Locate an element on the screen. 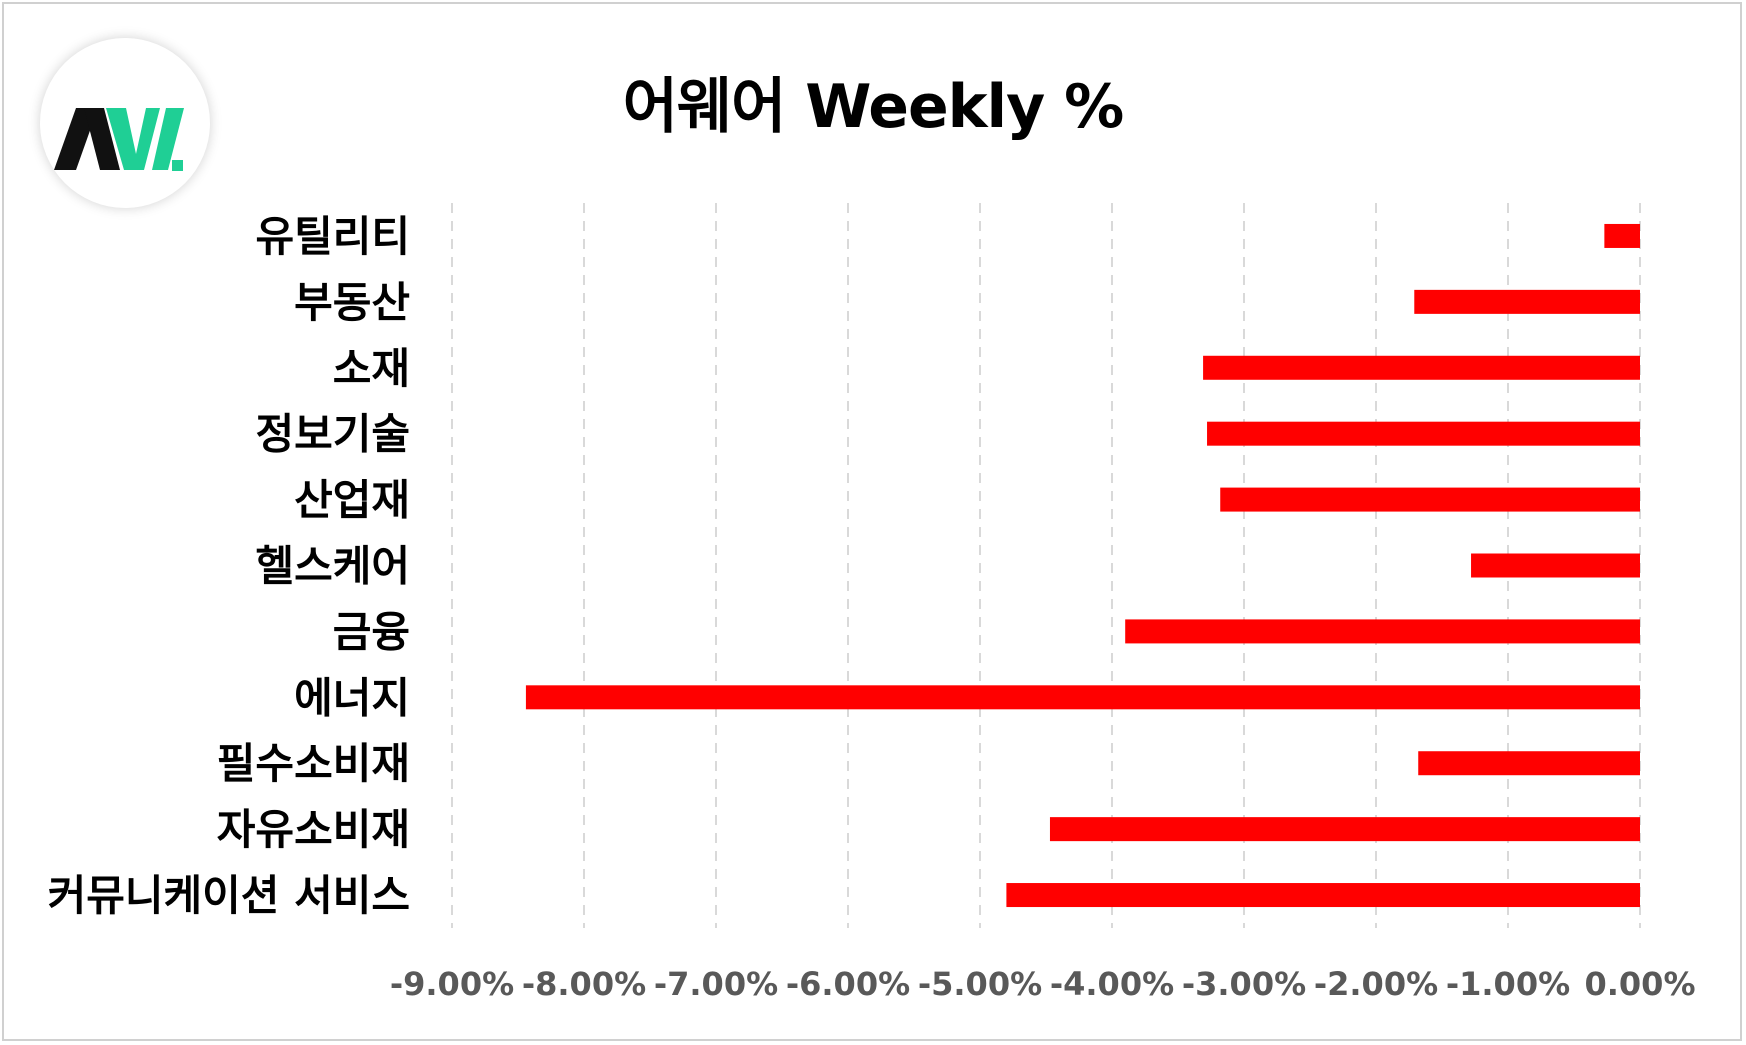 This screenshot has height=1045, width=1746. category-label: 에너지 is located at coordinates (352, 697).